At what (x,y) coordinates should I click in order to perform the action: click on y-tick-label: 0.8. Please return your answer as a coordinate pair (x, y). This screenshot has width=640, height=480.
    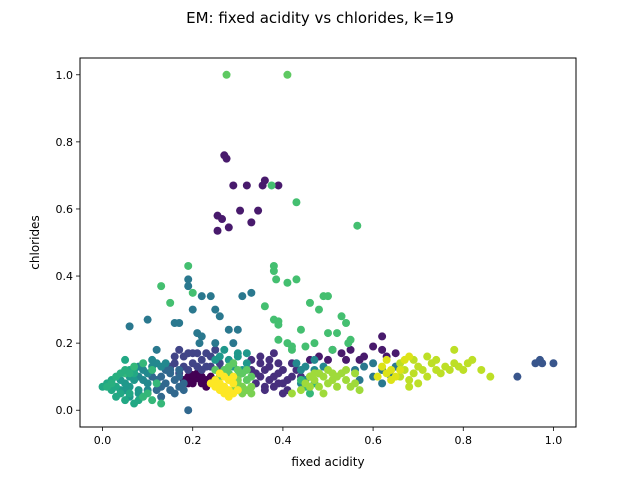
    Looking at the image, I should click on (65, 142).